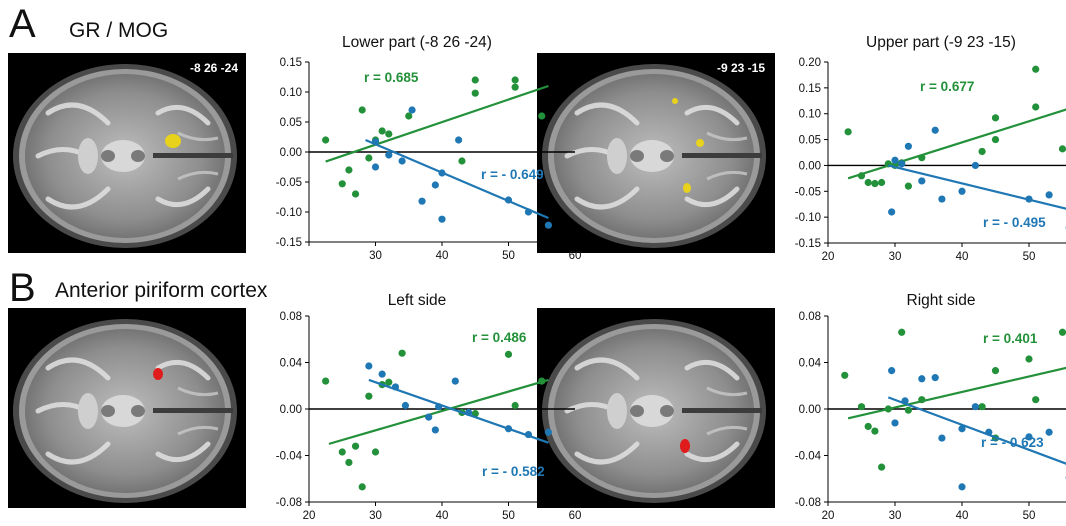  I want to click on blue-correlation-label: r = - 0.623, so click(1012, 442).